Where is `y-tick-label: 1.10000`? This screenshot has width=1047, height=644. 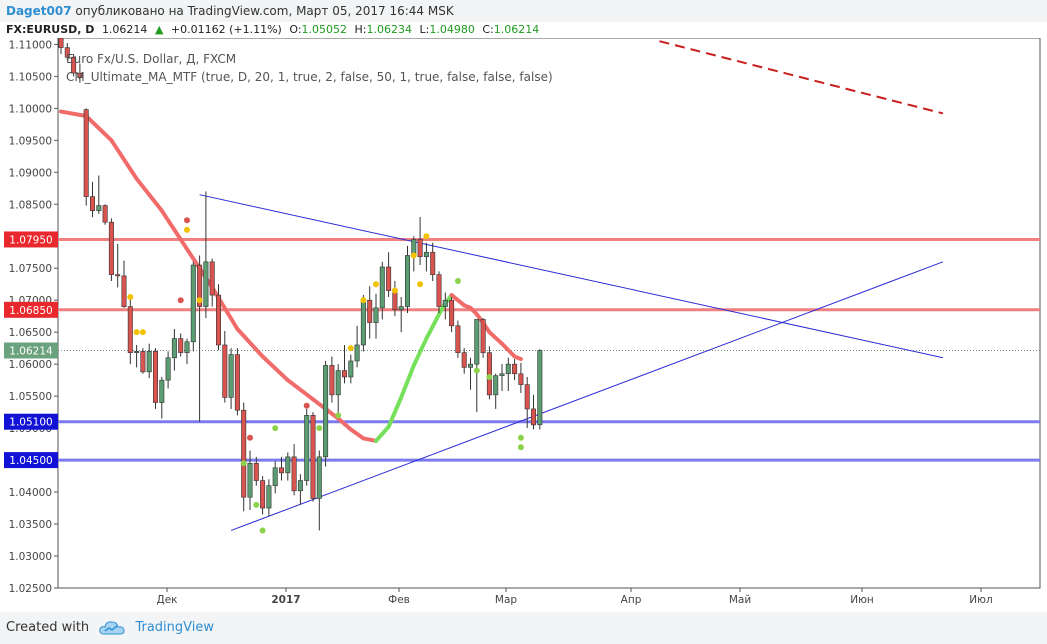 y-tick-label: 1.10000 is located at coordinates (30, 109).